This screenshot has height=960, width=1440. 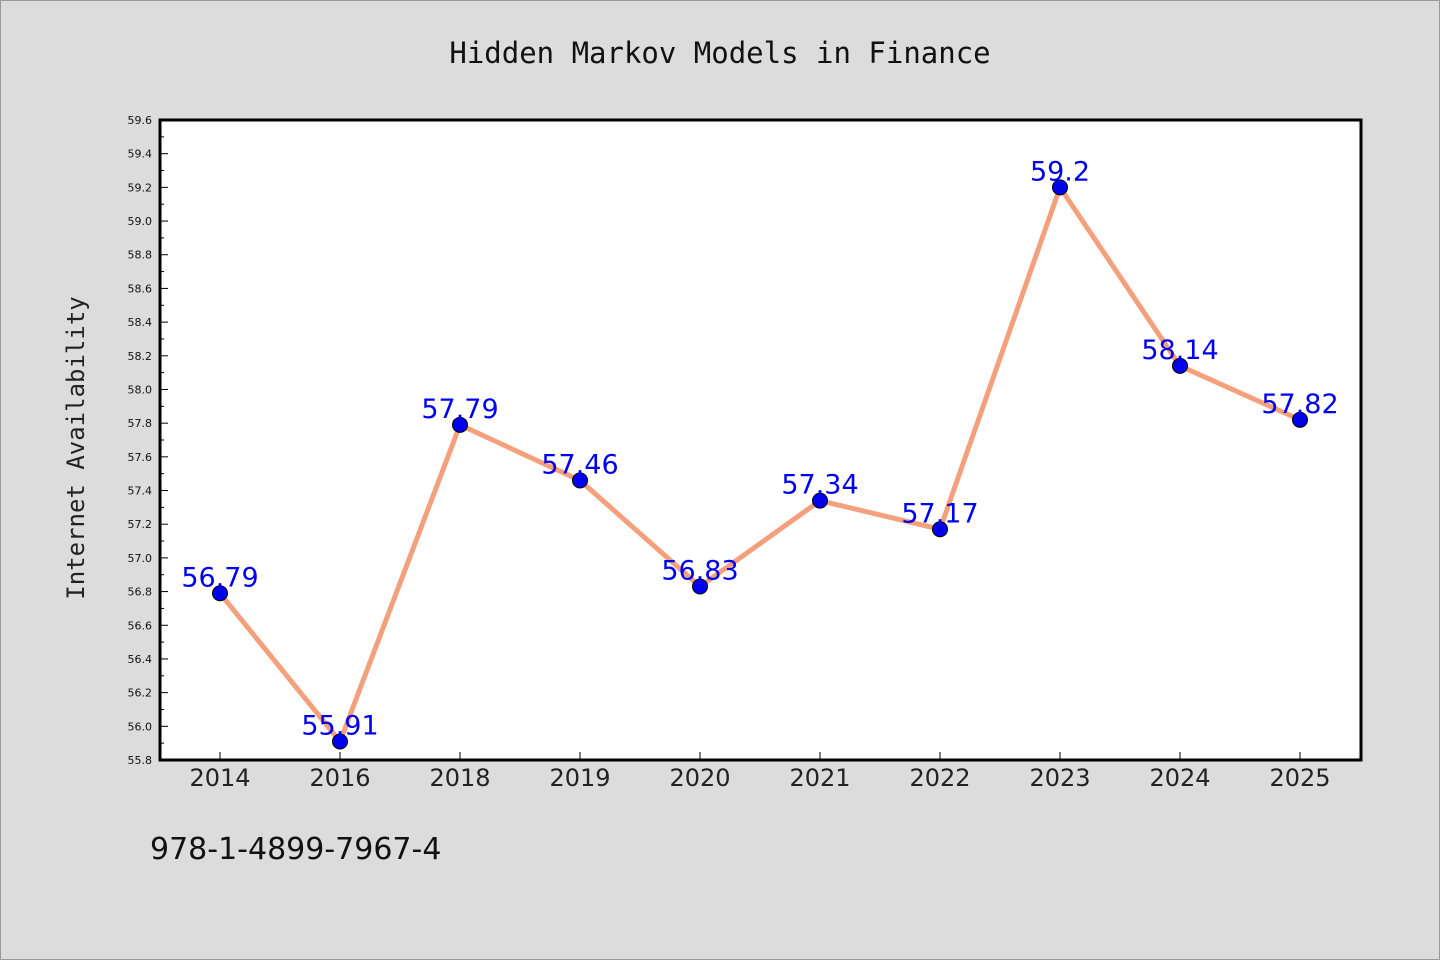 What do you see at coordinates (459, 778) in the screenshot?
I see `x-tick-label: 2018` at bounding box center [459, 778].